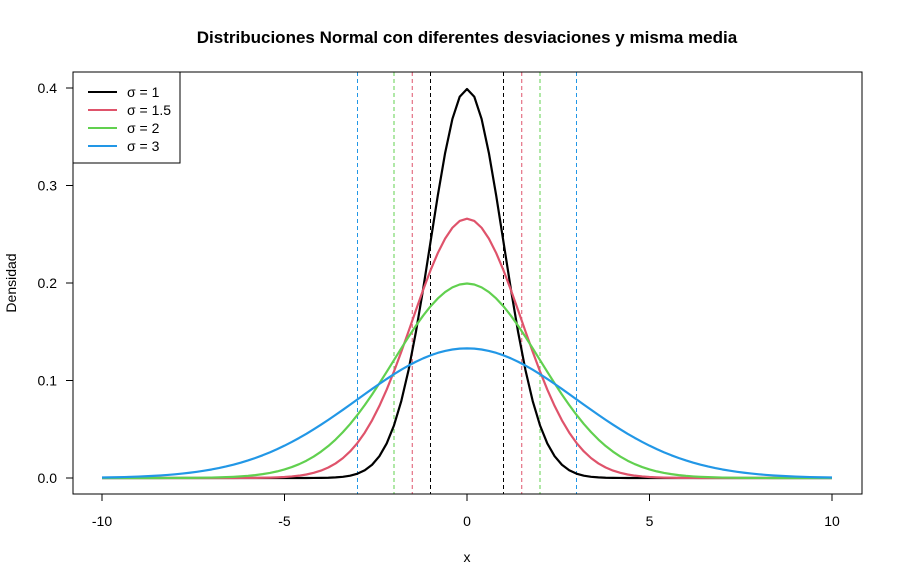 Image resolution: width=900 pixels, height=585 pixels. What do you see at coordinates (467, 557) in the screenshot?
I see `x-axis-label: x` at bounding box center [467, 557].